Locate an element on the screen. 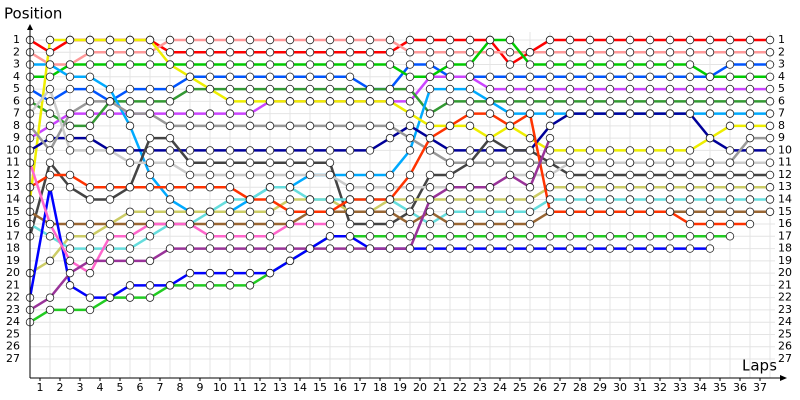 The width and height of the screenshot is (800, 400). series-line is located at coordinates (399, 218).